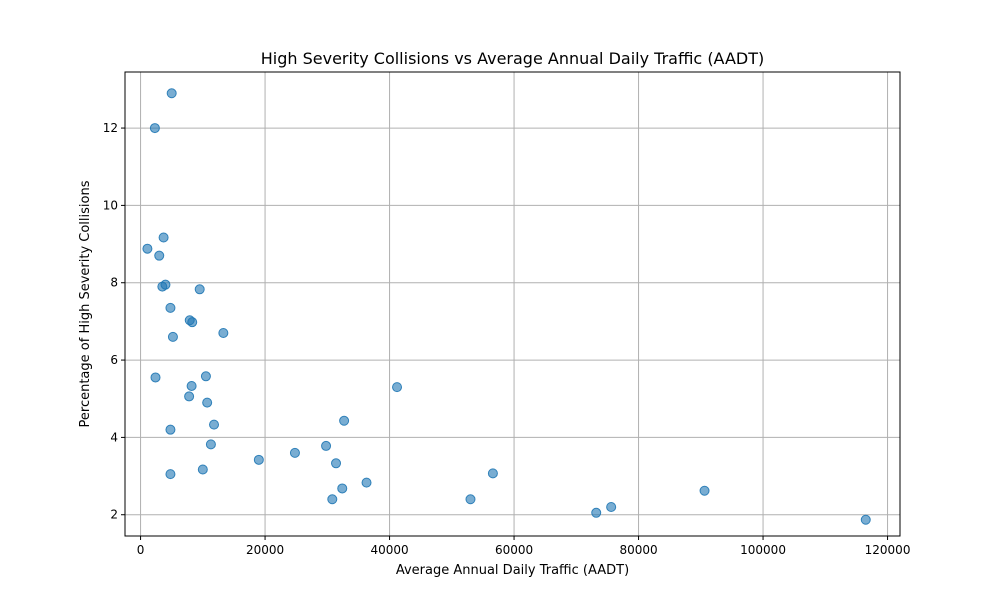 The height and width of the screenshot is (600, 1000). What do you see at coordinates (114, 515) in the screenshot?
I see `y-tick-label: 2` at bounding box center [114, 515].